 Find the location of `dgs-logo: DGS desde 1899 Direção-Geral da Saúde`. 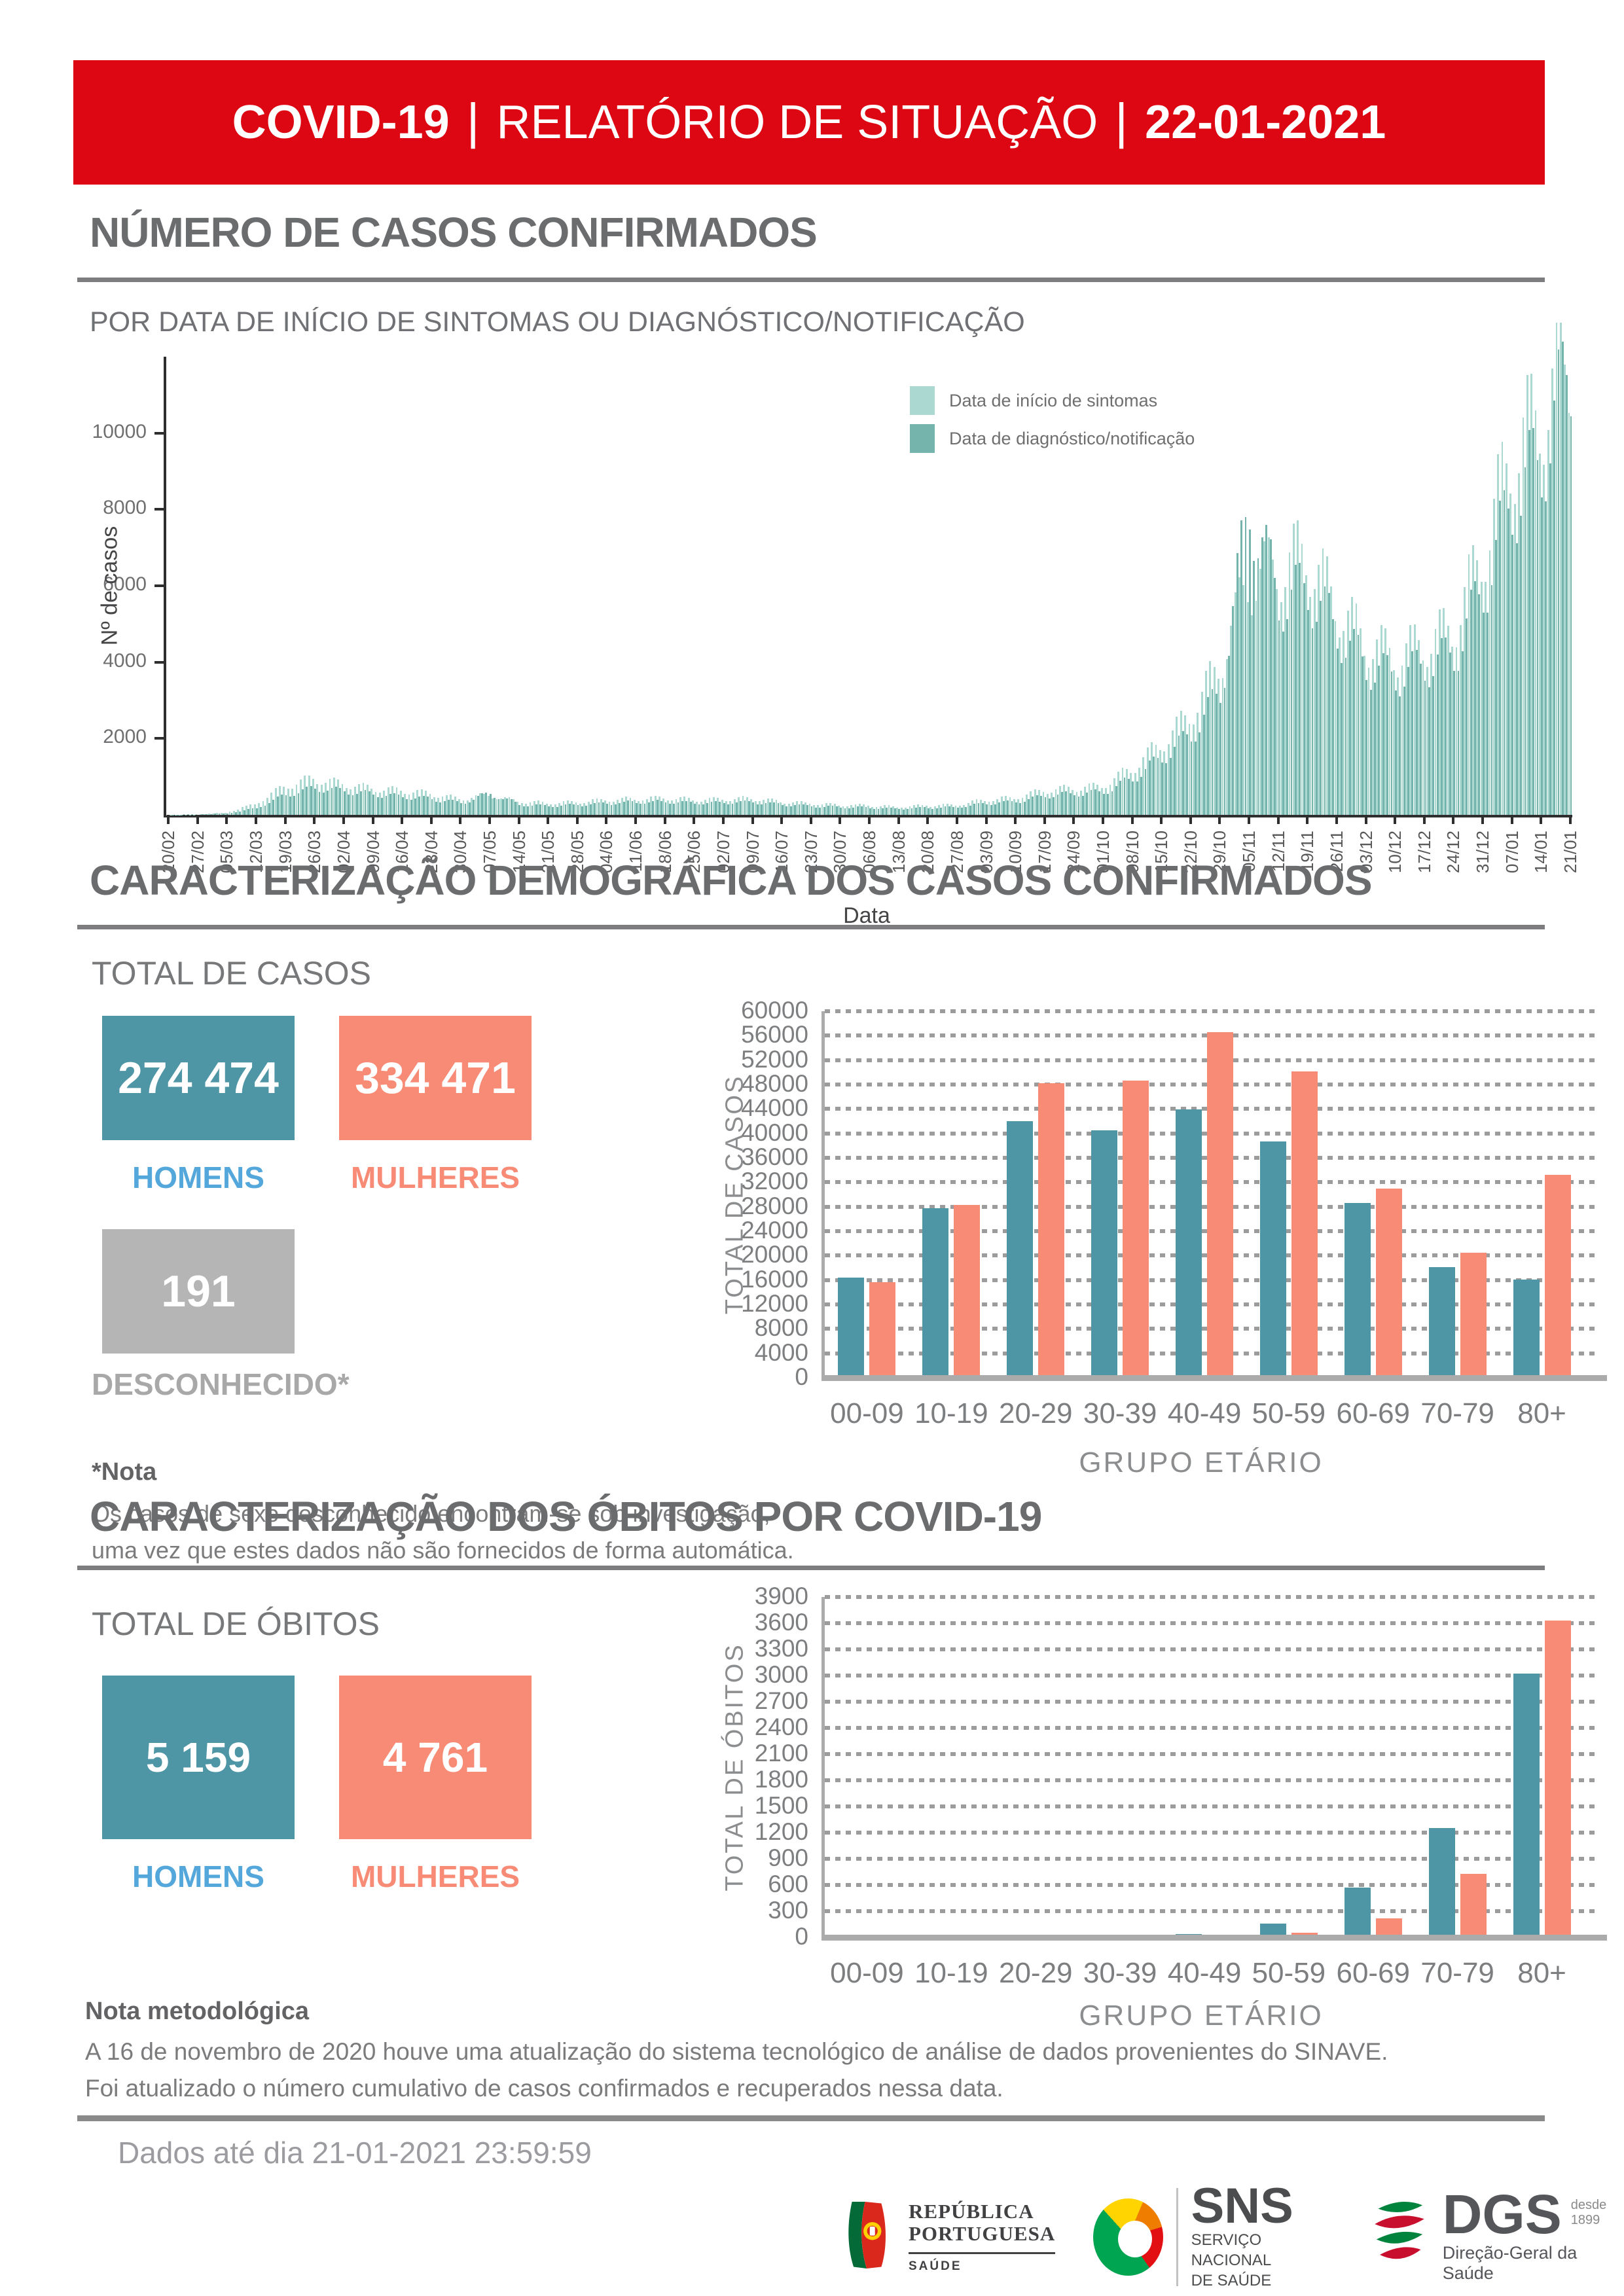

dgs-logo: DGS desde 1899 Direção-Geral da Saúde is located at coordinates (1489, 2235).